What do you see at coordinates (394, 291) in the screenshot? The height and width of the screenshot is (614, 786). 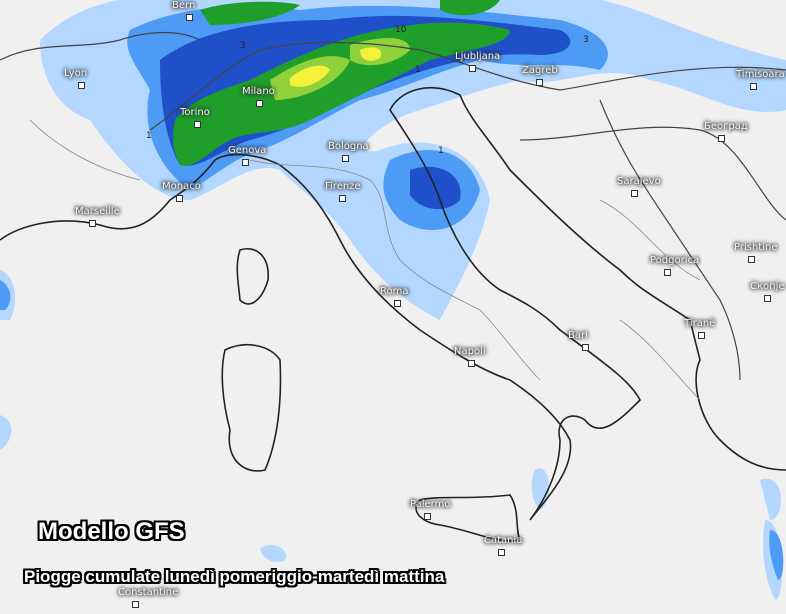 I see `city-label: Roma` at bounding box center [394, 291].